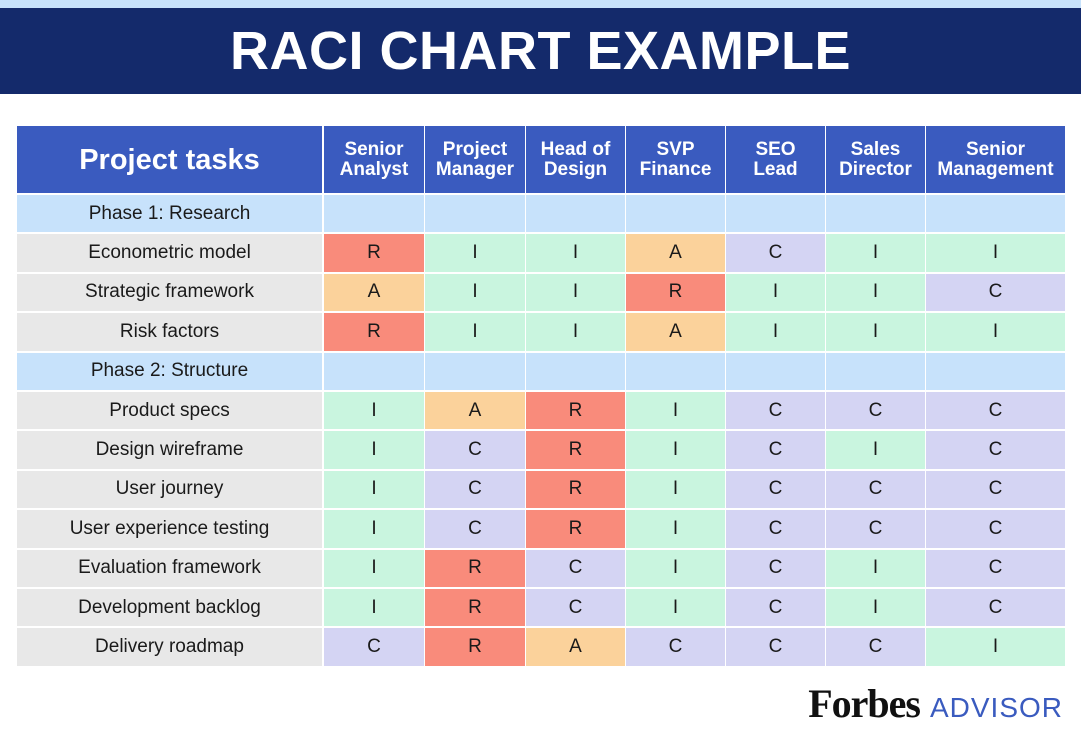  I want to click on column-header-text: Project Manager, so click(475, 159).